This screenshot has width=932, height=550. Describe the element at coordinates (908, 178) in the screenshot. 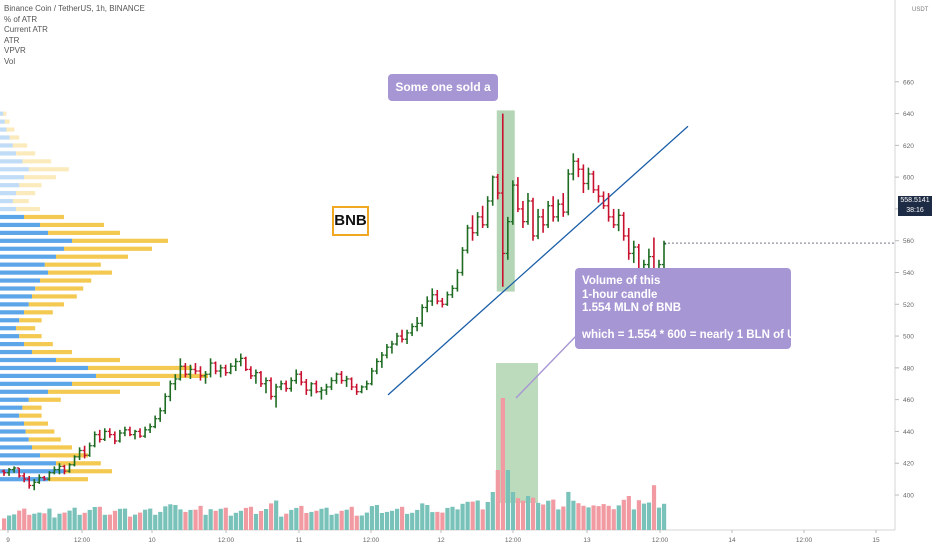

I see `price-tick-label: 600` at that location.